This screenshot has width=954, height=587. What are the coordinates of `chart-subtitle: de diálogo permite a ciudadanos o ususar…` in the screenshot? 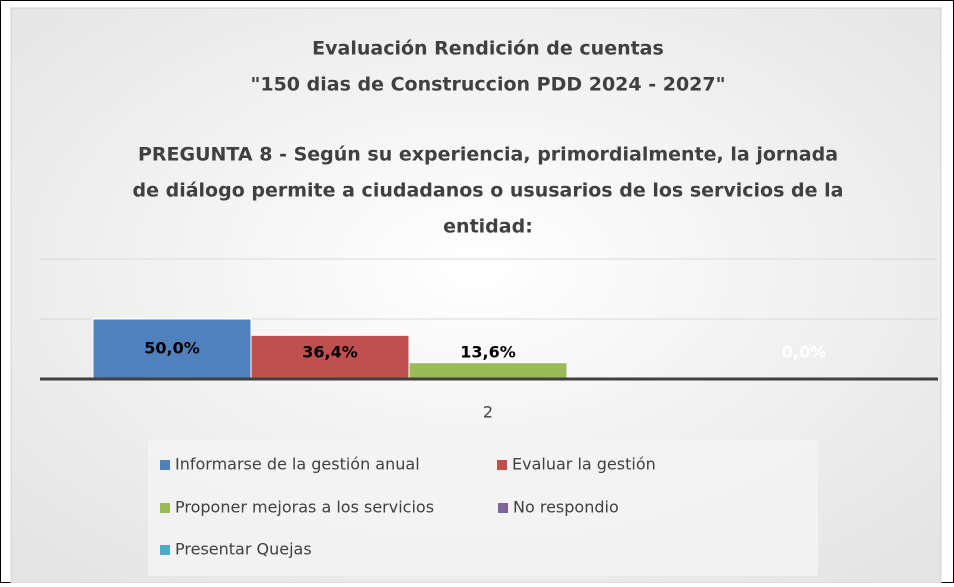 It's located at (488, 191).